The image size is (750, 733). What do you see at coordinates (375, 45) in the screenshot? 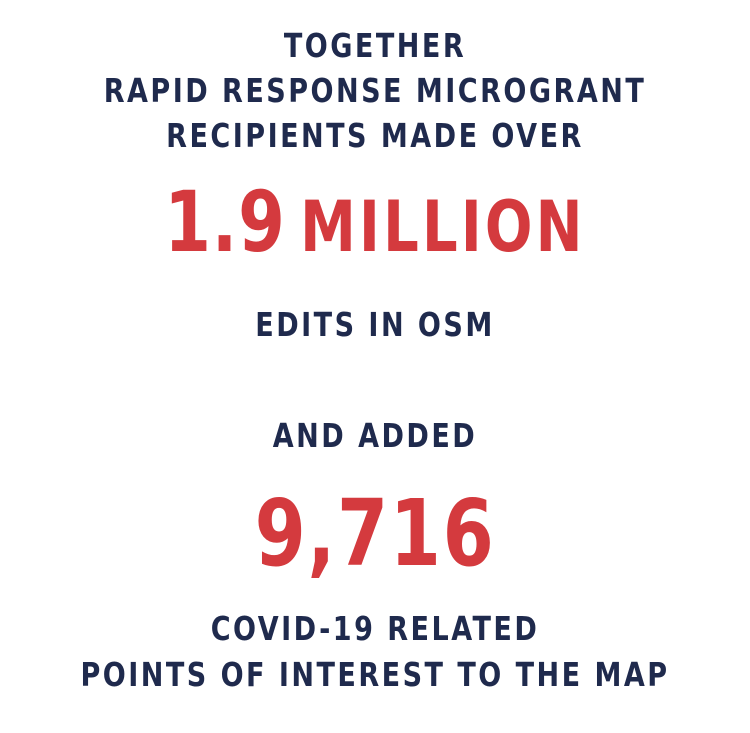
I see `intro-line-1: TOGETHER` at bounding box center [375, 45].